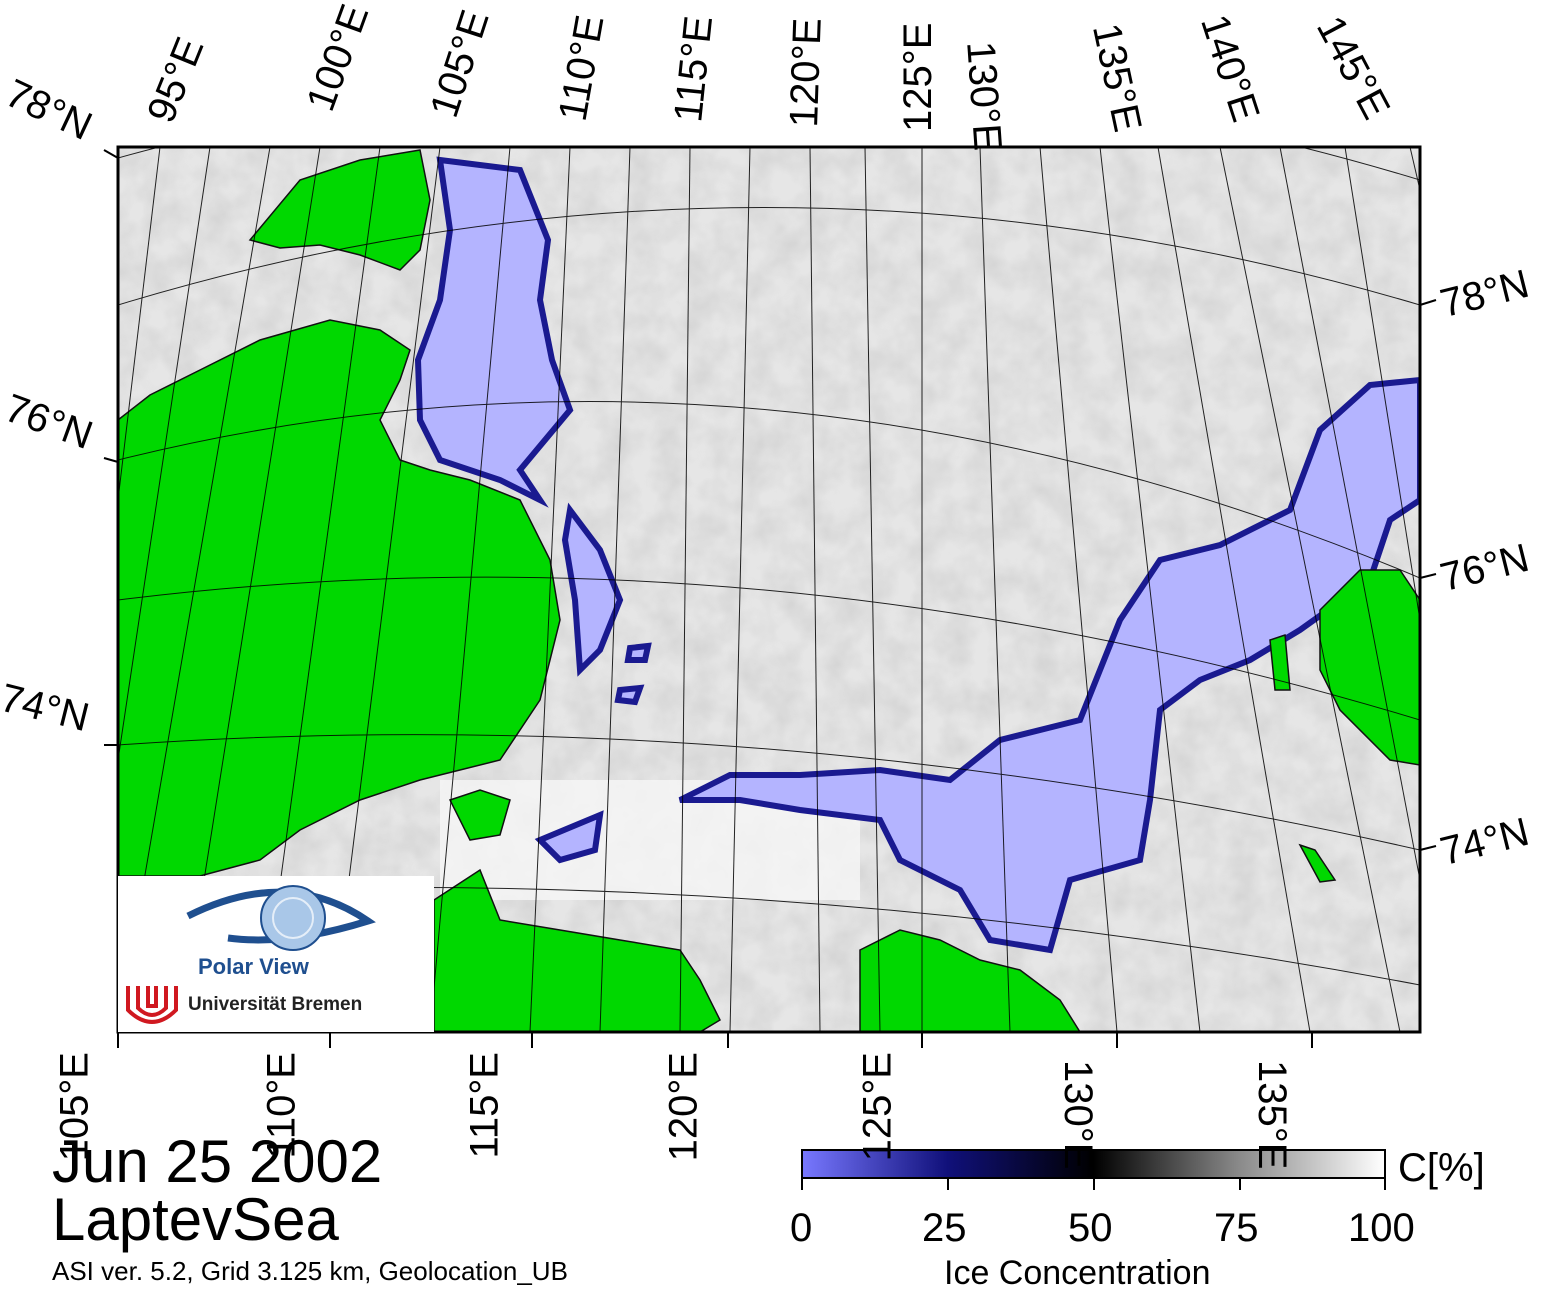 The image size is (1542, 1292). I want to click on bottom-lon-label: 120°E, so click(683, 1107).